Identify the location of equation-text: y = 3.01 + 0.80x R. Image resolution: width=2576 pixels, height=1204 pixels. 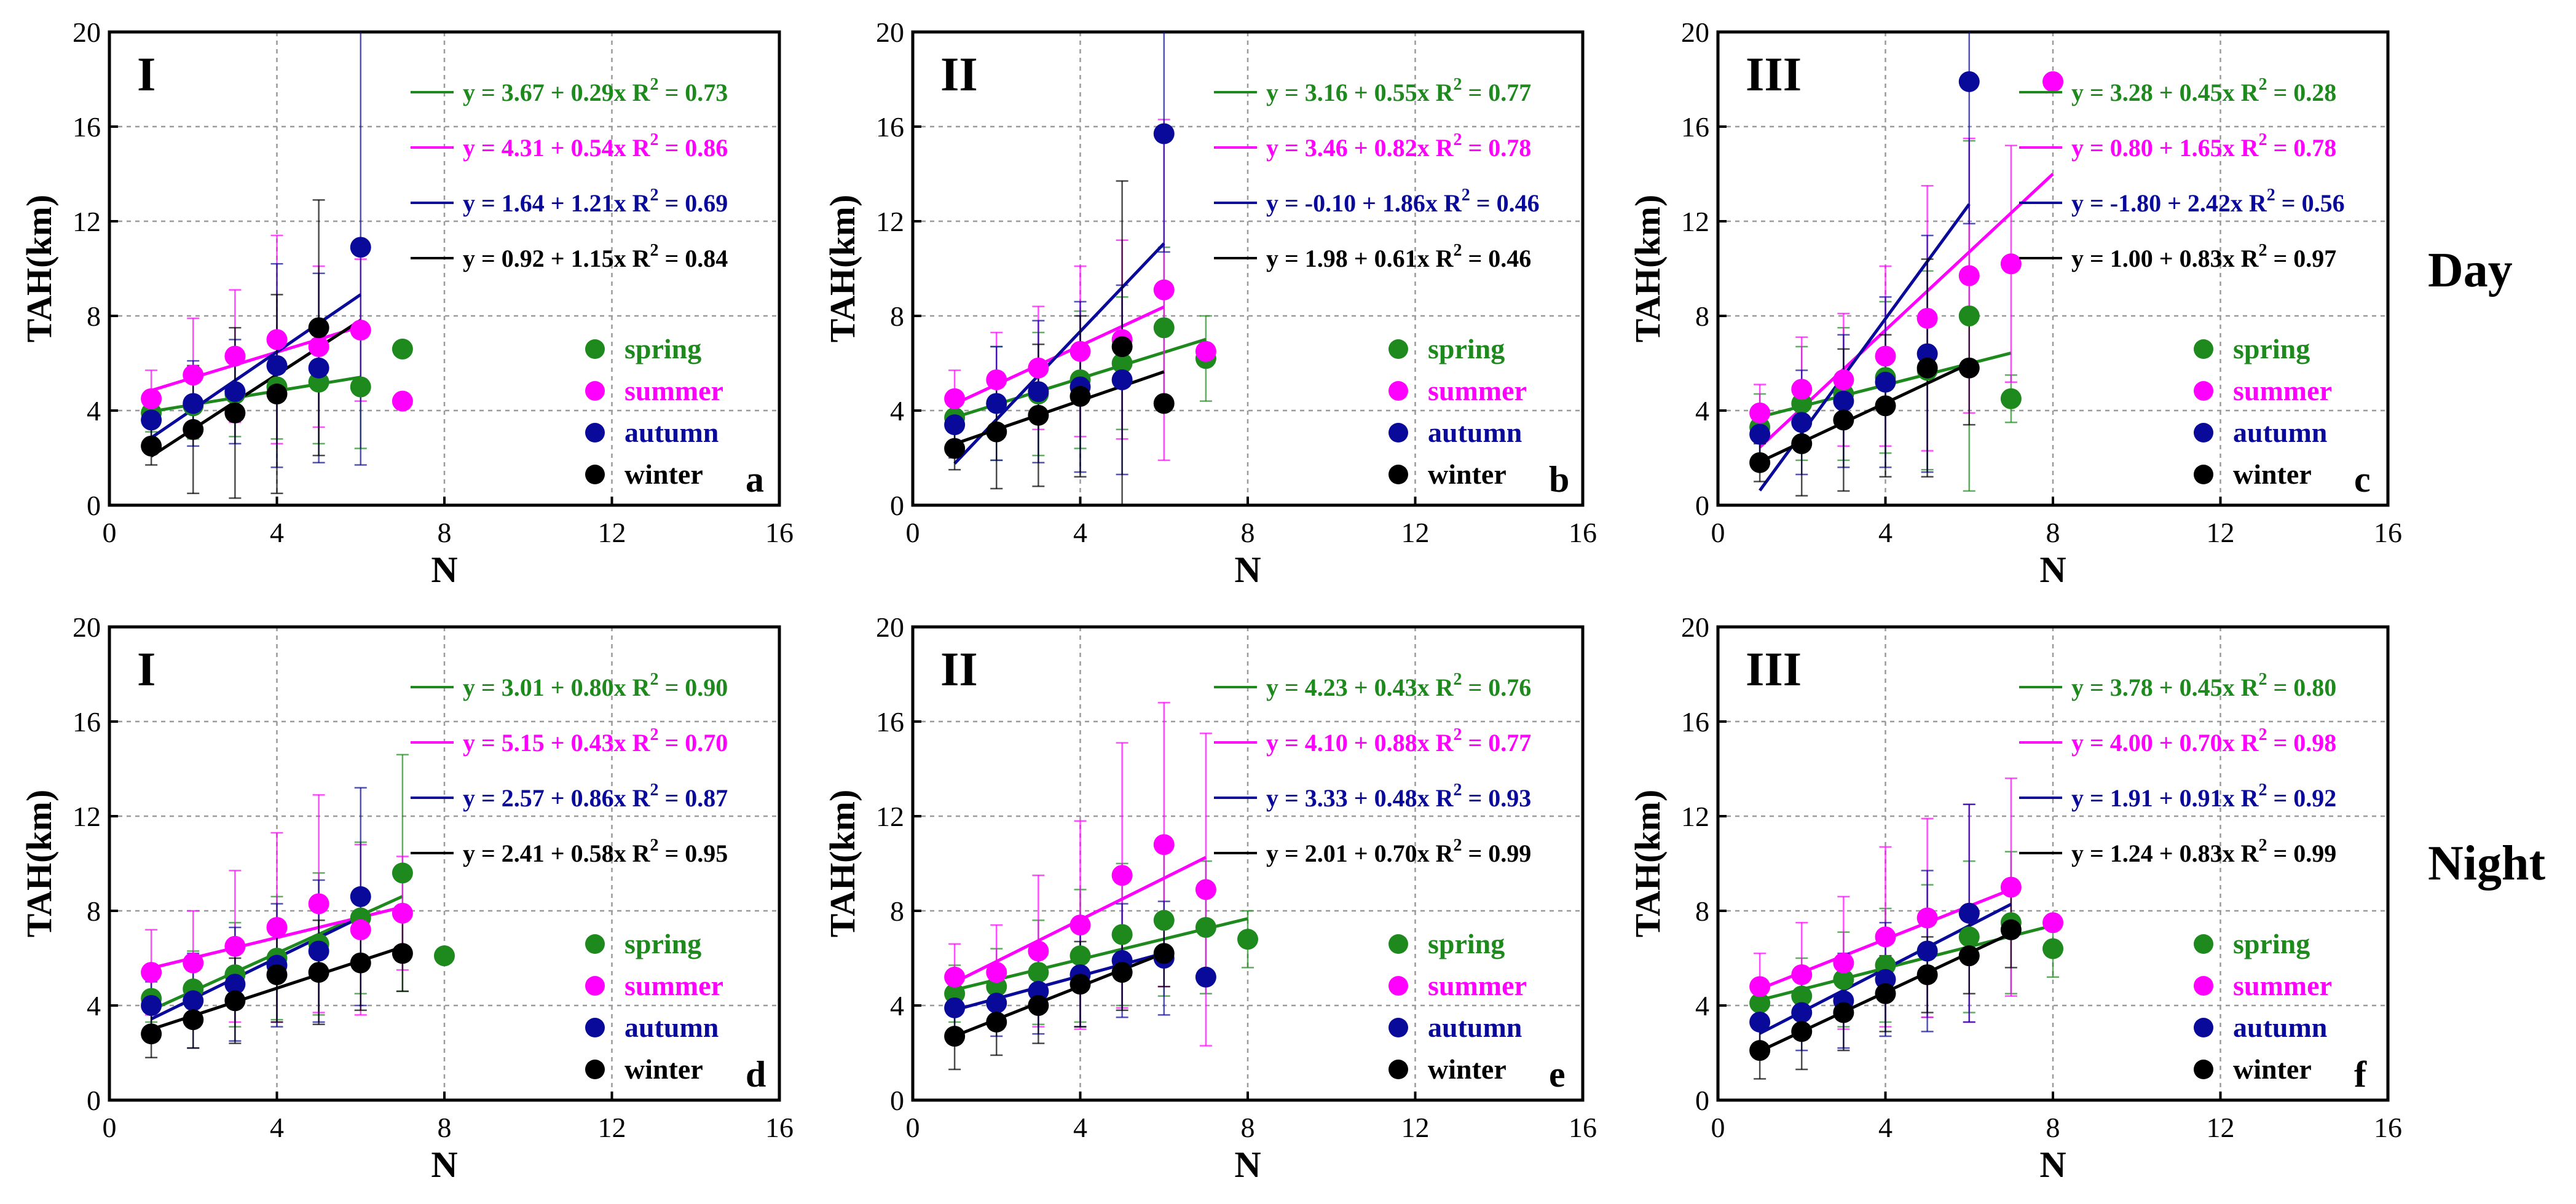
(557, 687).